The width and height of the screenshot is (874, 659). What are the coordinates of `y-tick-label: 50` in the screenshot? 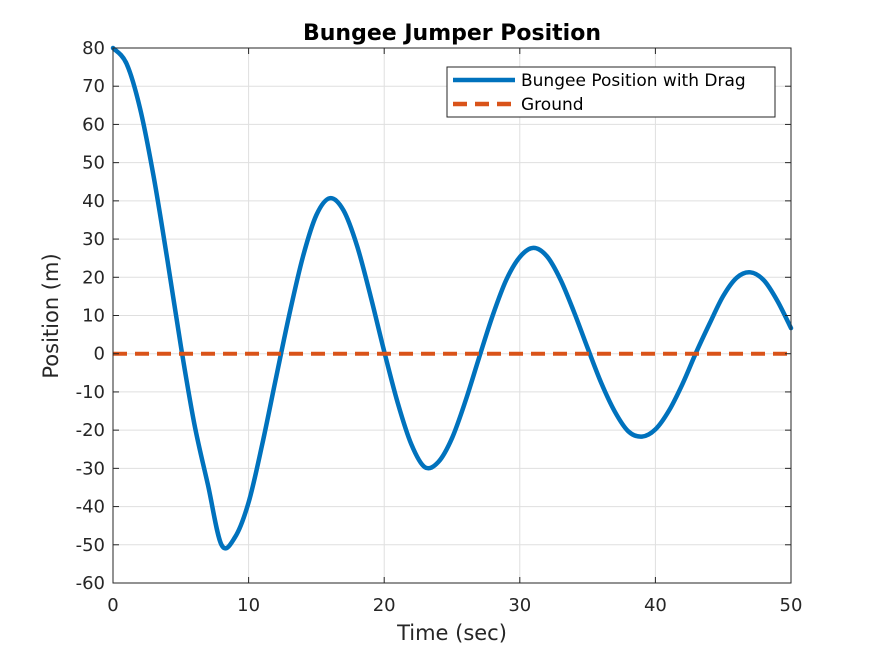 It's located at (93, 163).